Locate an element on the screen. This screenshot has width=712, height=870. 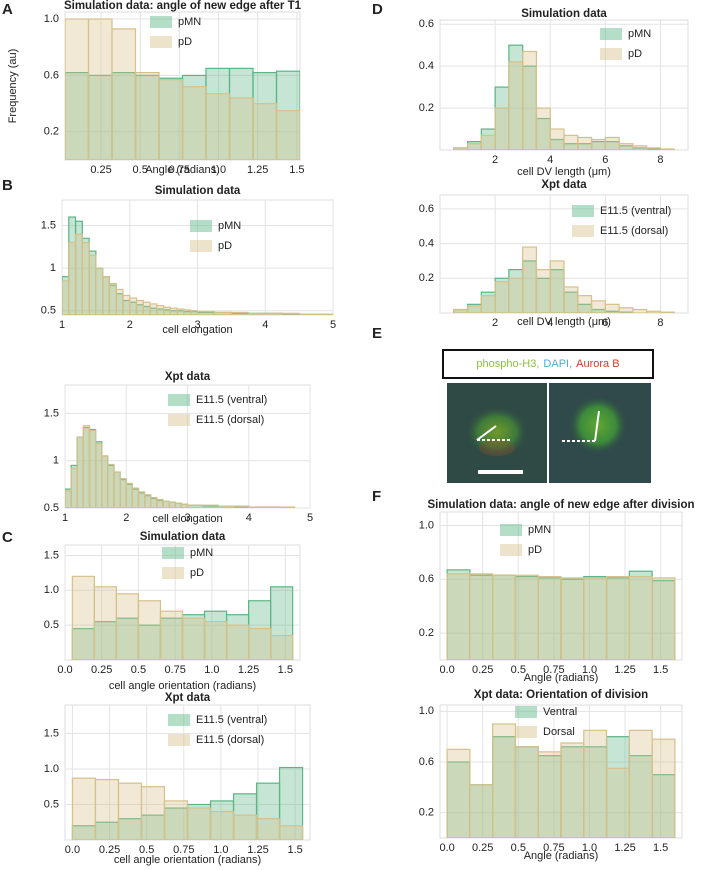
chart-title: Simulation data is located at coordinates (198, 191).